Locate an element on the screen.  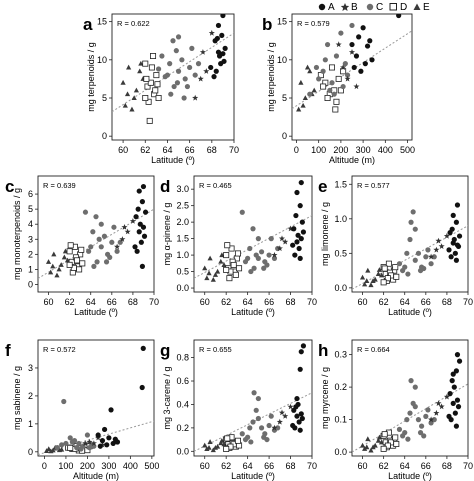
r-value-label: R = 0.465 is located at coordinates (215, 185).